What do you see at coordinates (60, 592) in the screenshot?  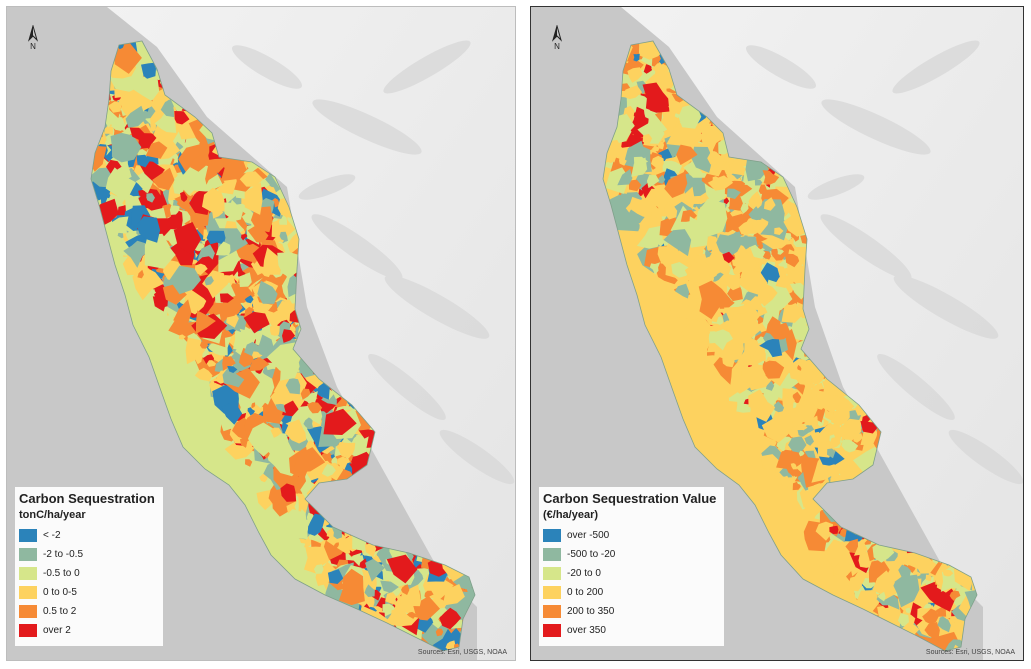 I see `legend-label: 0 to 0-5` at bounding box center [60, 592].